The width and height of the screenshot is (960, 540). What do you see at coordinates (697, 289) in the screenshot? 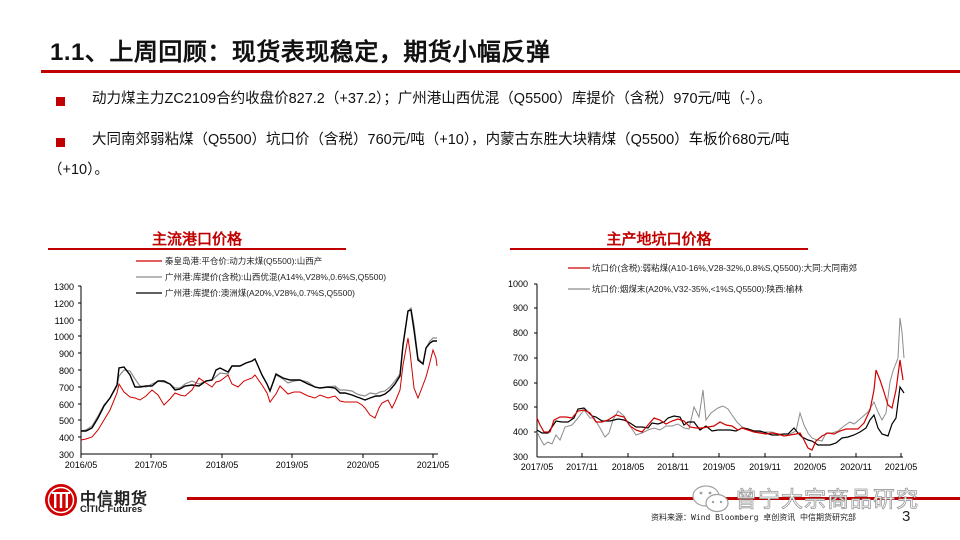
I see `legend-label: 坑口价:烟煤末(A20%,V32-35%,<1%S,Q5500):陕西:榆林` at bounding box center [697, 289].